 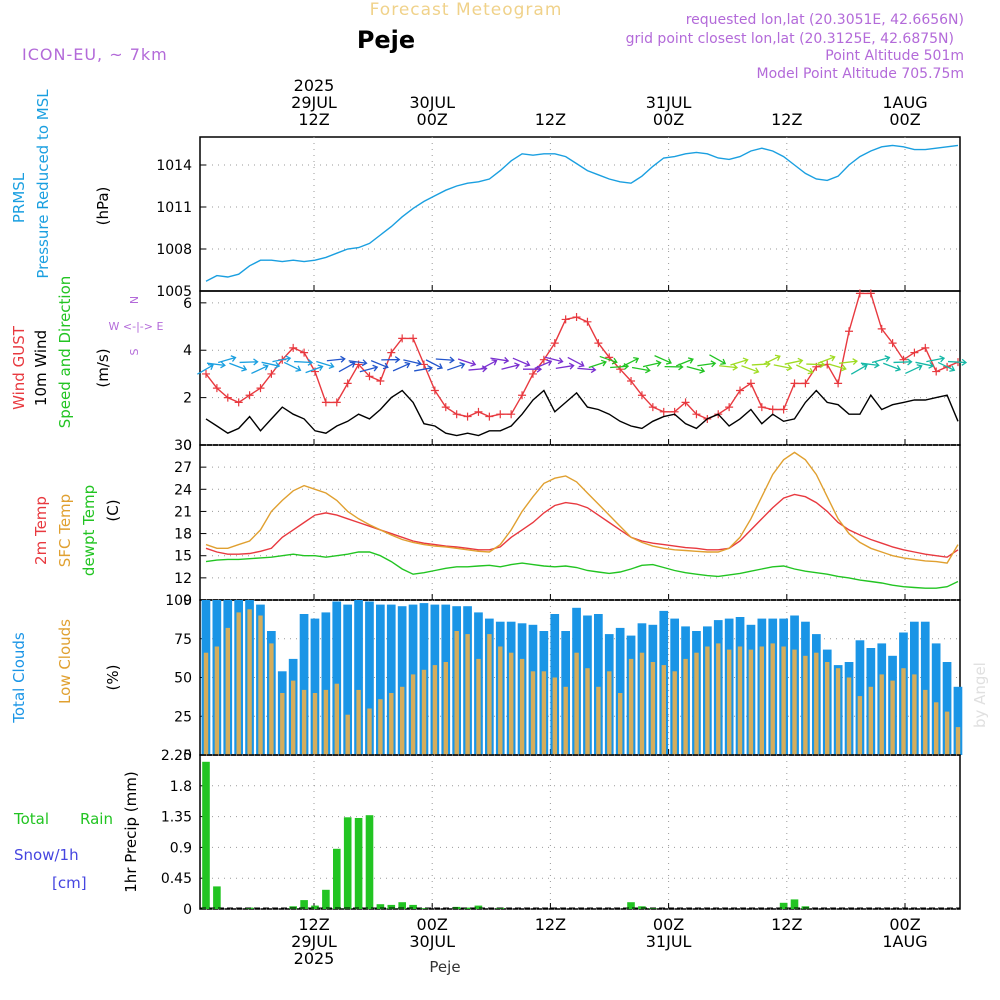 I want to click on bottom-time-label: 12Z, so click(x=786, y=924).